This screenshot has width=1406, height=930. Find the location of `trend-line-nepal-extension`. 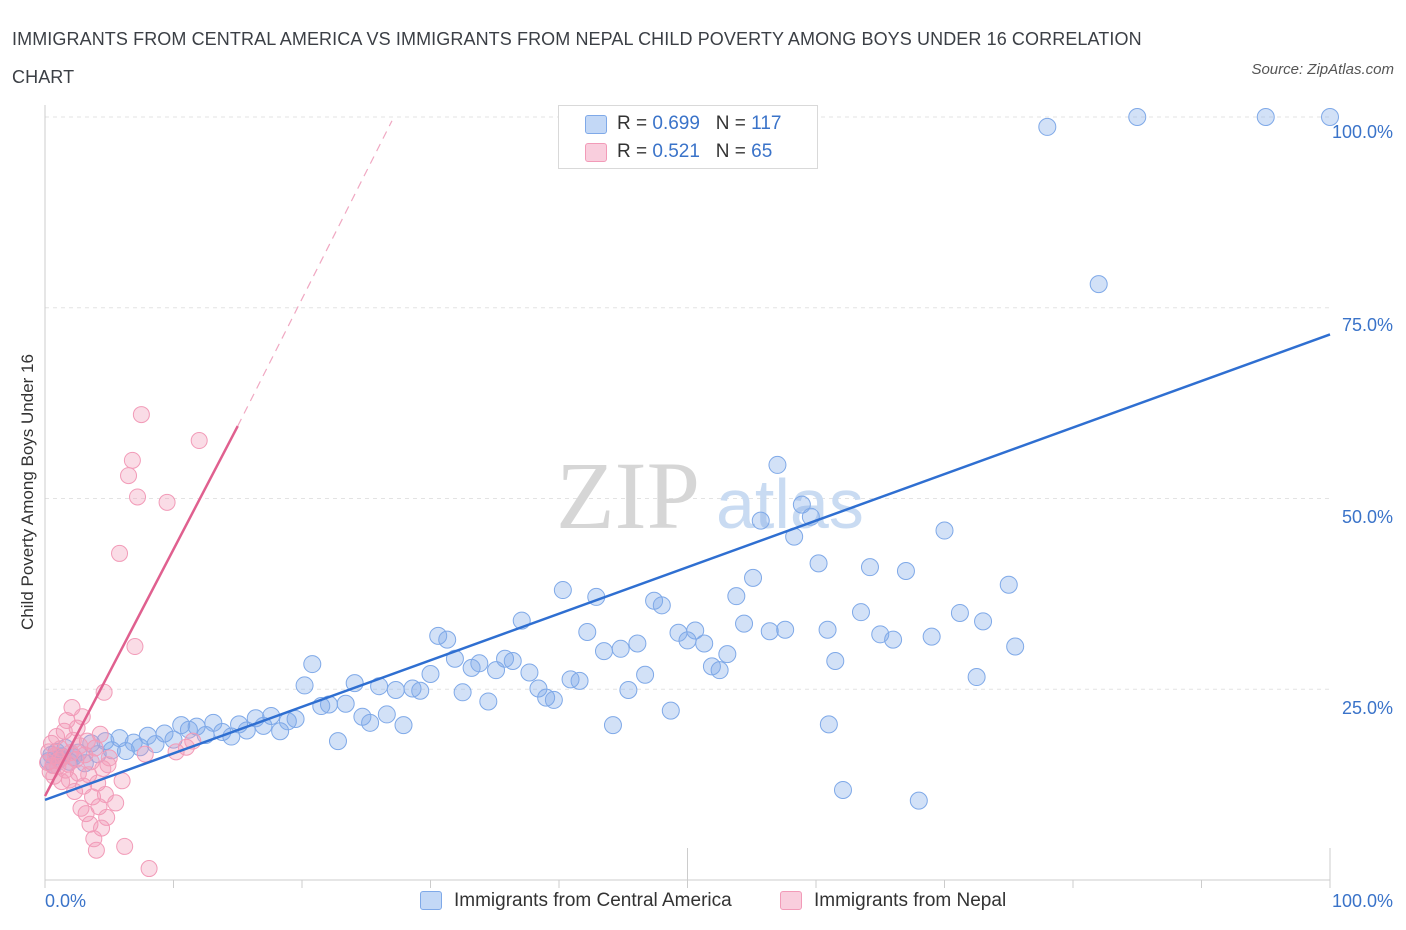

trend-line-nepal-extension is located at coordinates (315, 273).